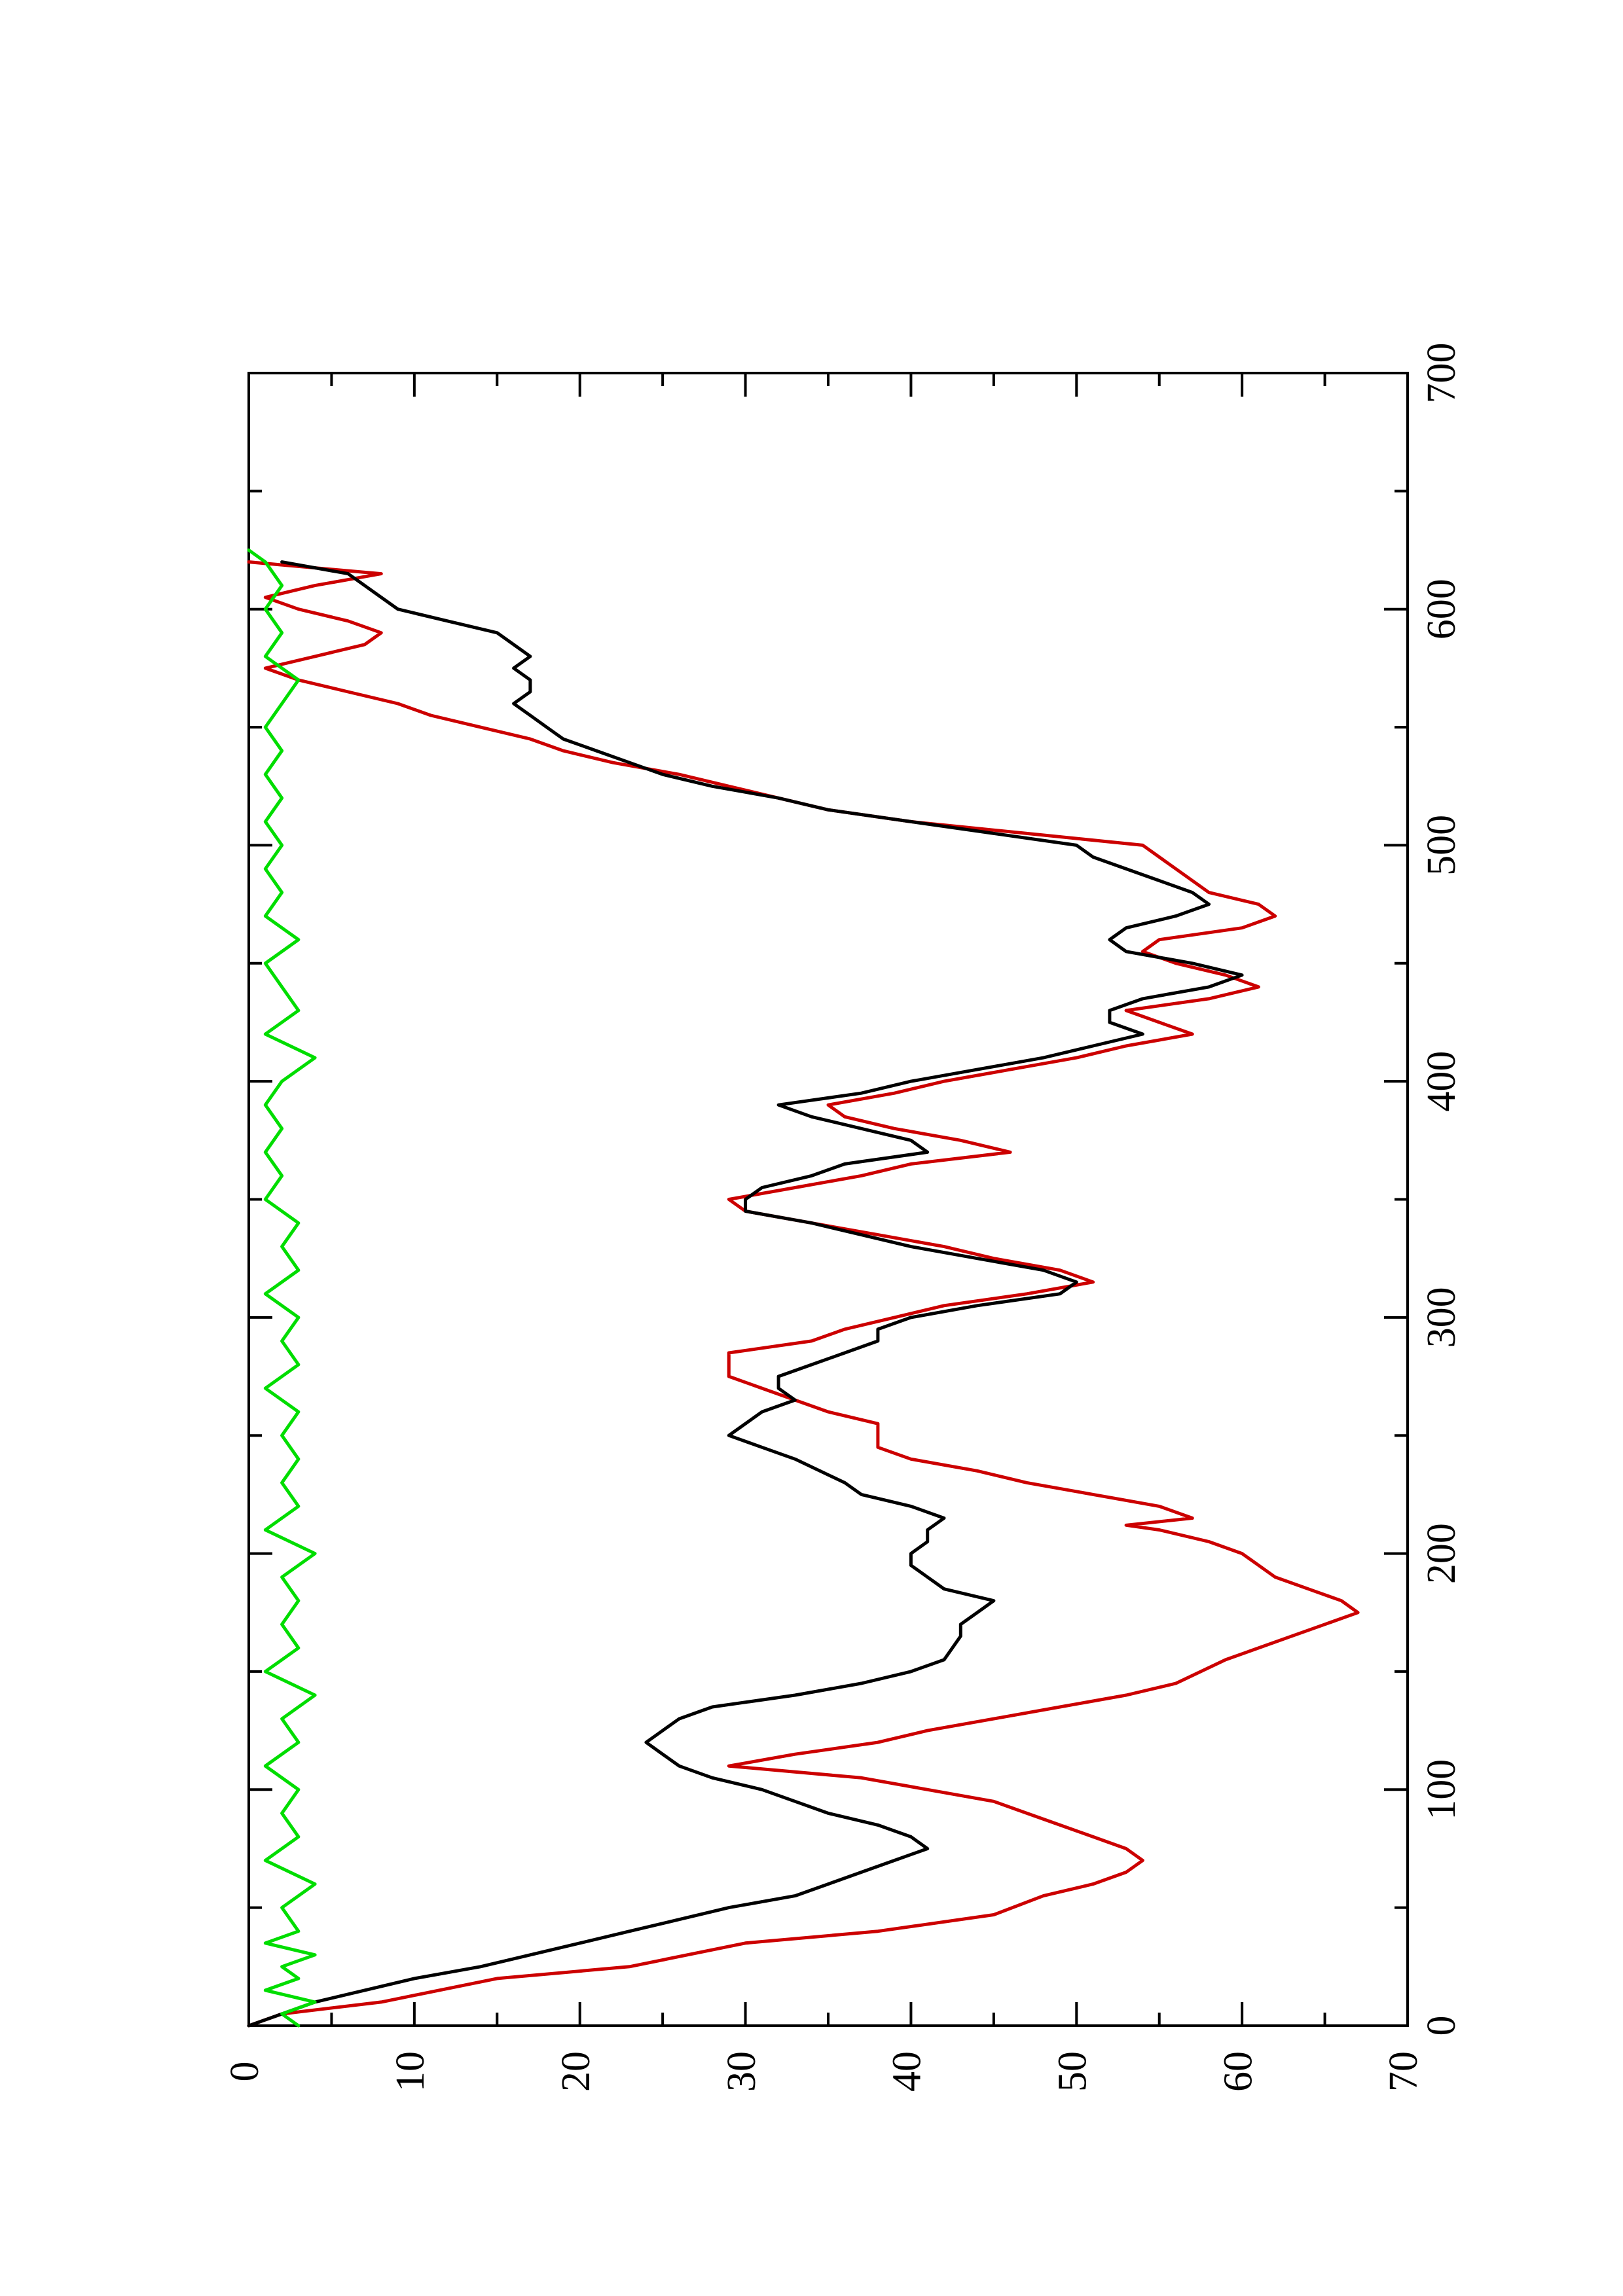  What do you see at coordinates (1441, 845) in the screenshot?
I see `x-tick-label: 500` at bounding box center [1441, 845].